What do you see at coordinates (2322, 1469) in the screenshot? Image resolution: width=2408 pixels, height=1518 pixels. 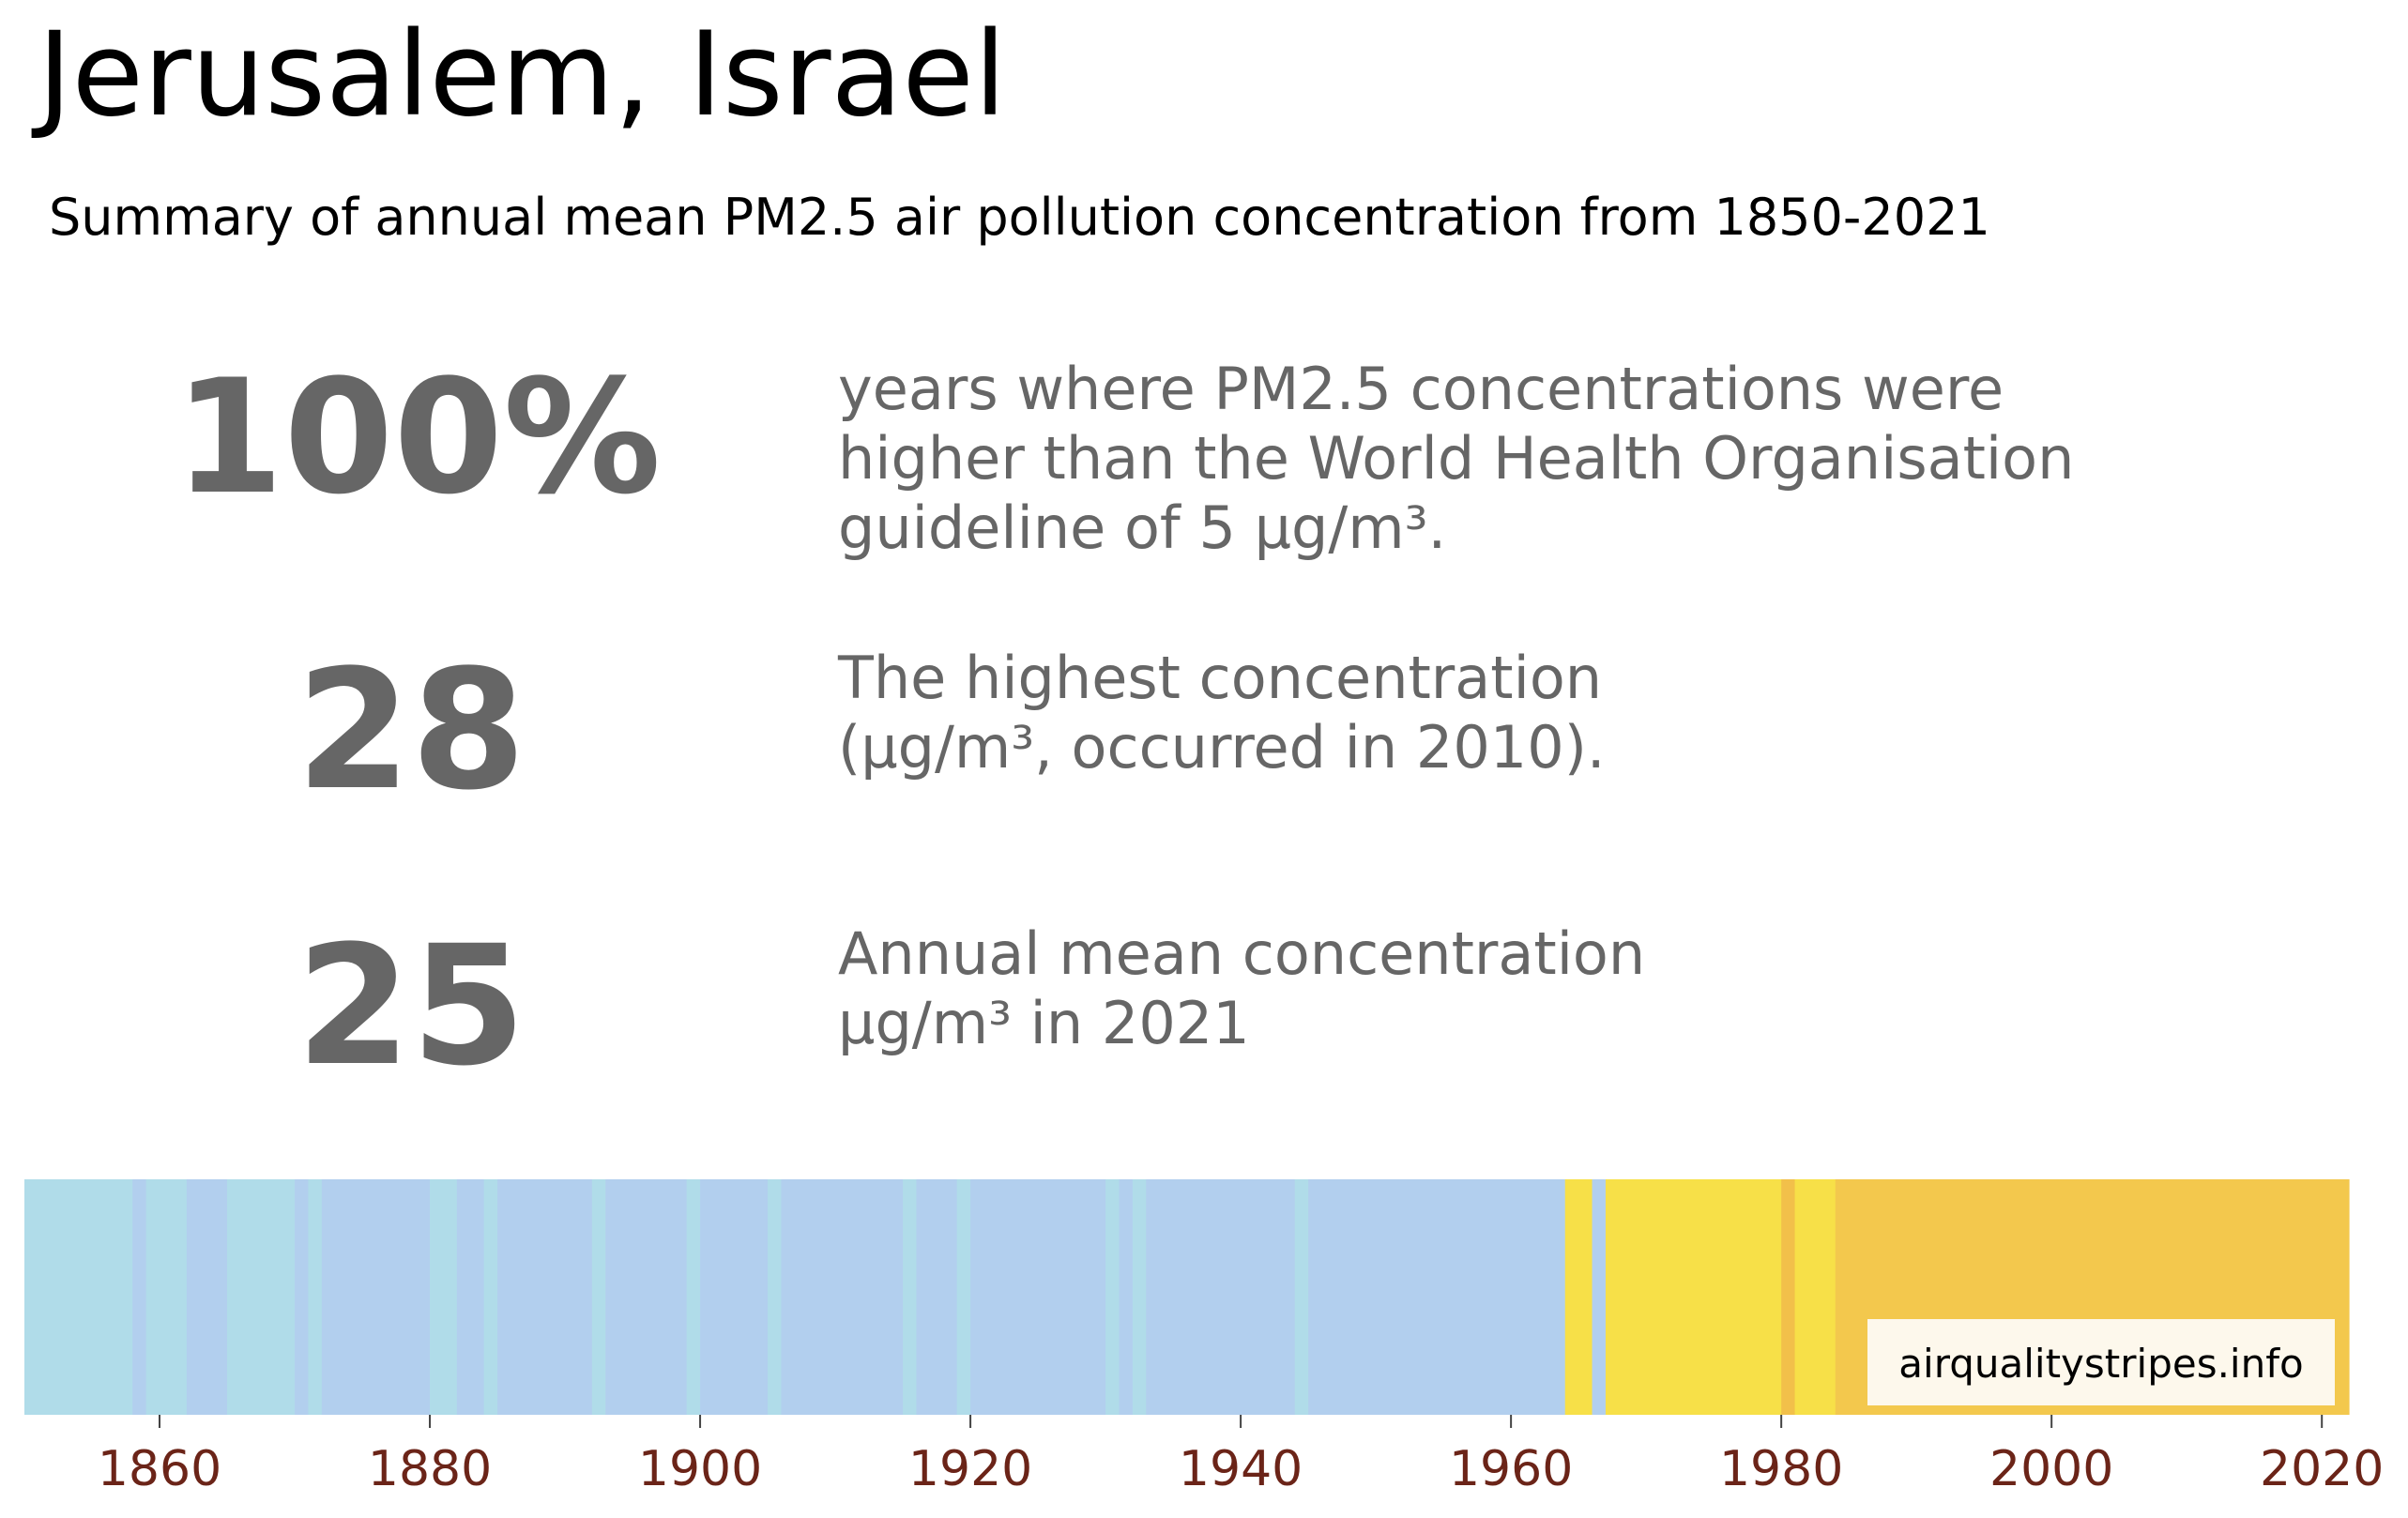 I see `x-tick-label: 2020` at bounding box center [2322, 1469].